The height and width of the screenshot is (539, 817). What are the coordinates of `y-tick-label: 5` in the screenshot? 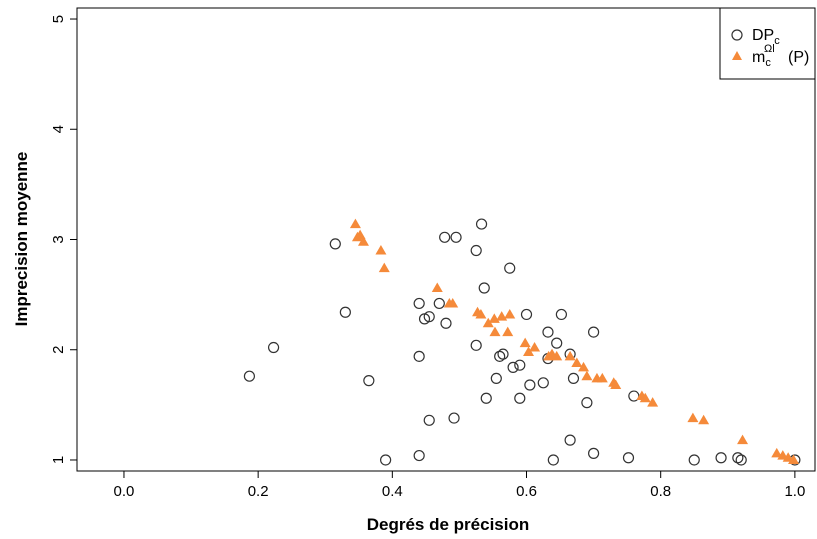 It's located at (58, 19).